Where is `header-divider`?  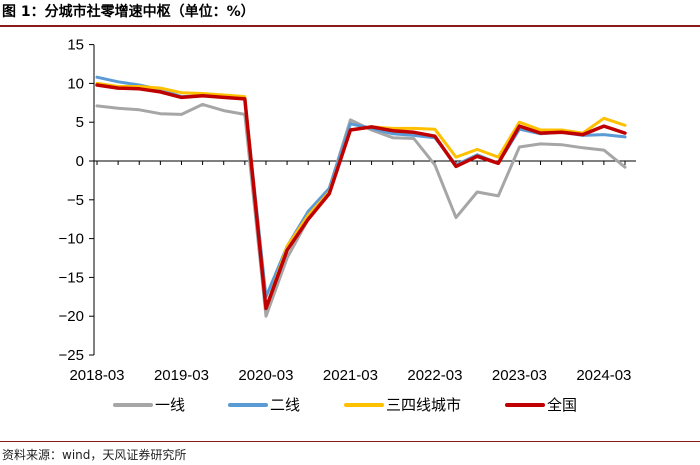
header-divider is located at coordinates (350, 26).